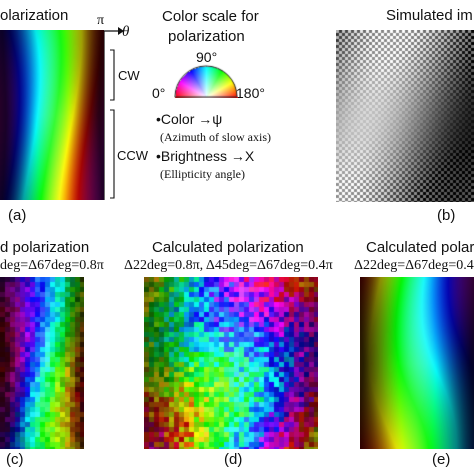 The height and width of the screenshot is (474, 474). I want to click on theta-axis-pi-label: π, so click(101, 20).